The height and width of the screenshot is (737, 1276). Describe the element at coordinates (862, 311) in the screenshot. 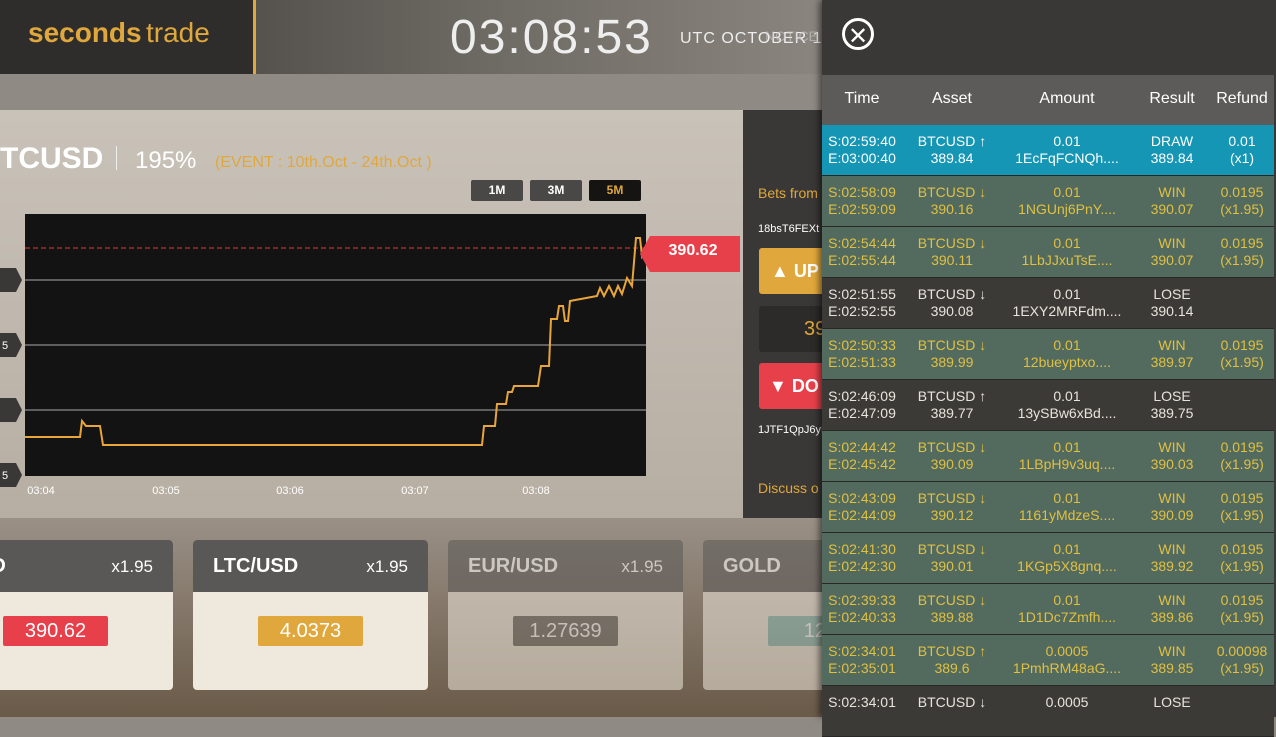

I see `end-time: E:02:52:55` at that location.